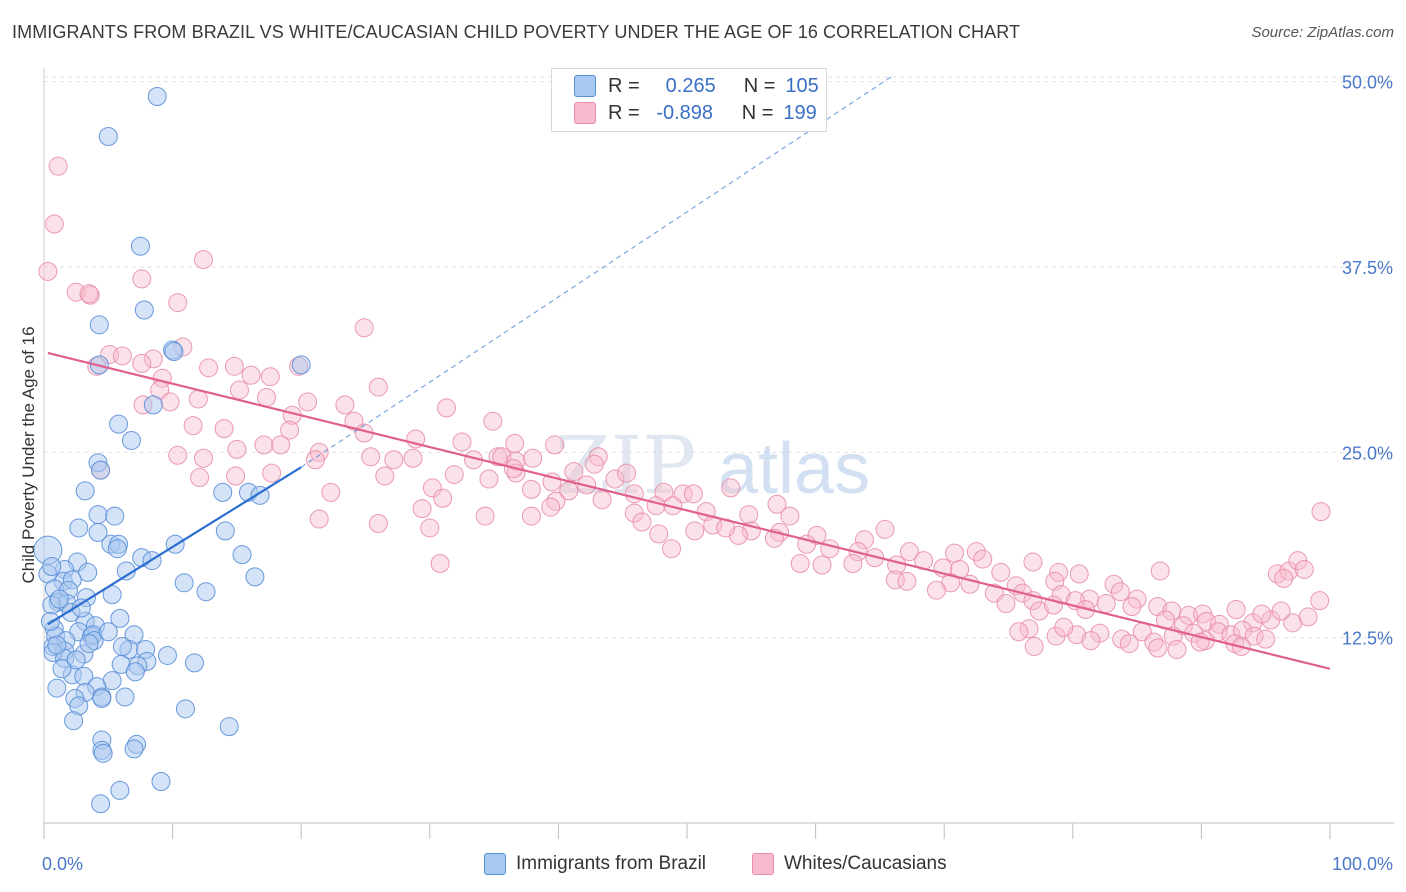 This screenshot has height=892, width=1406. Describe the element at coordinates (585, 86) in the screenshot. I see `legend-swatch-brazil` at that location.